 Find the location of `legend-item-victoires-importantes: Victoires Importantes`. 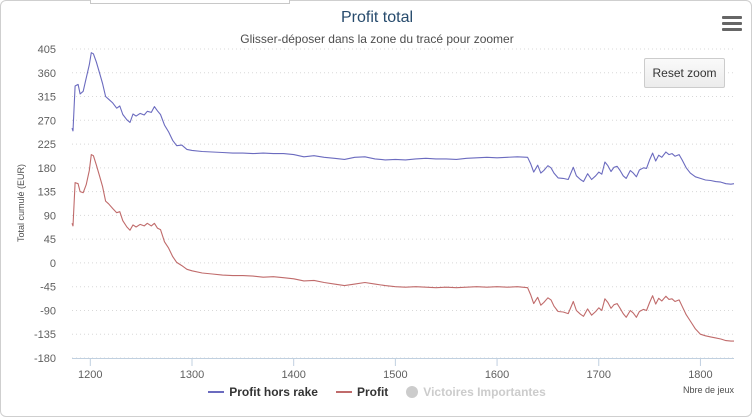

legend-item-victoires-importantes: Victoires Importantes is located at coordinates (476, 392).